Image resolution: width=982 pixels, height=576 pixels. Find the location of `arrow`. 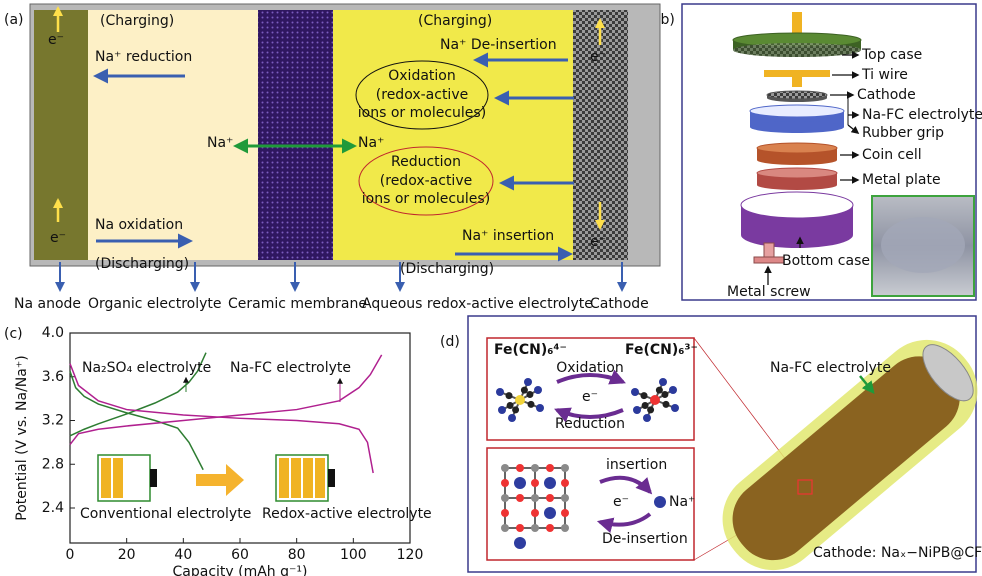

arrow is located at coordinates (867, 384).